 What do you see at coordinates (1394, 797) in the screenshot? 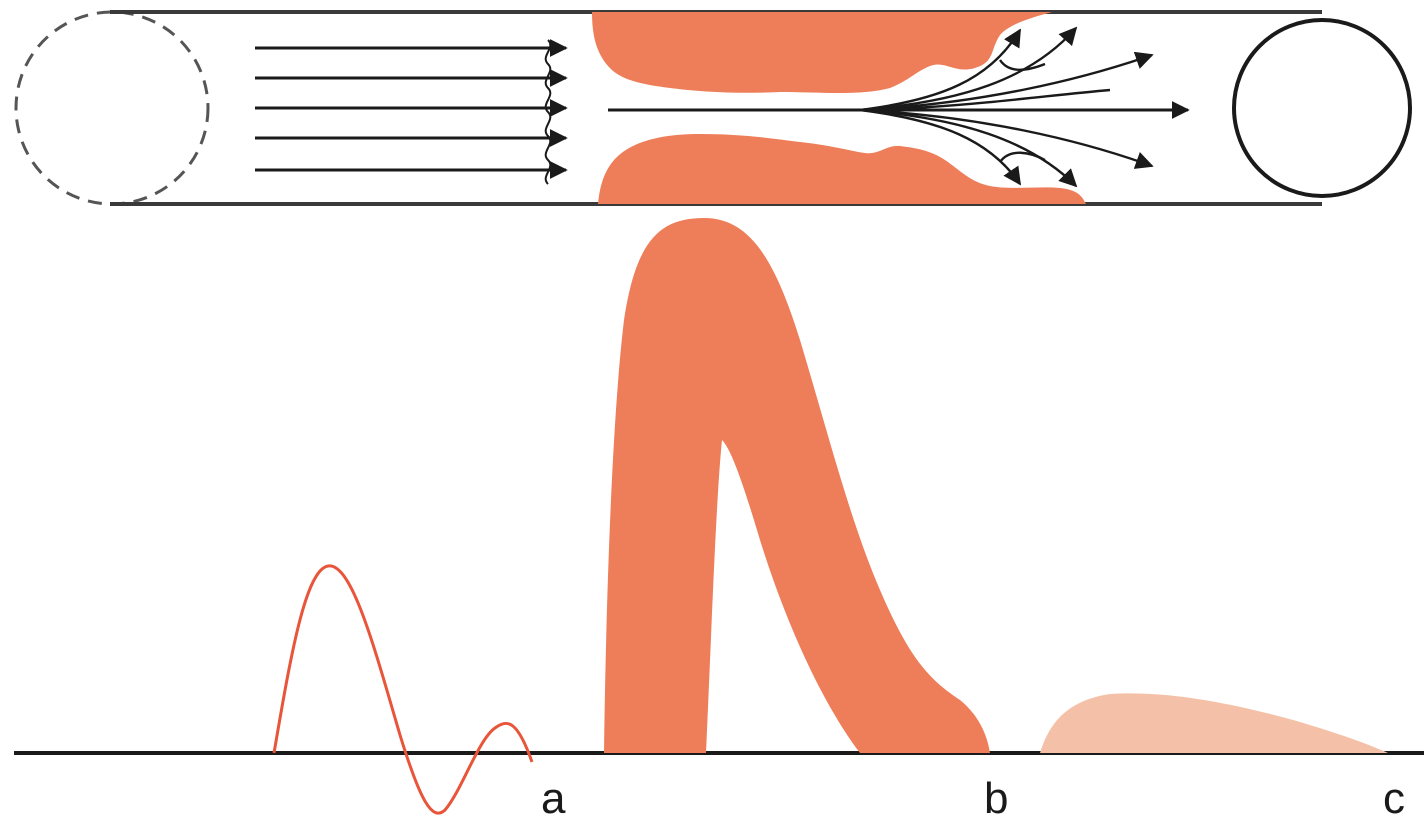
I see `label-c: c` at bounding box center [1394, 797].